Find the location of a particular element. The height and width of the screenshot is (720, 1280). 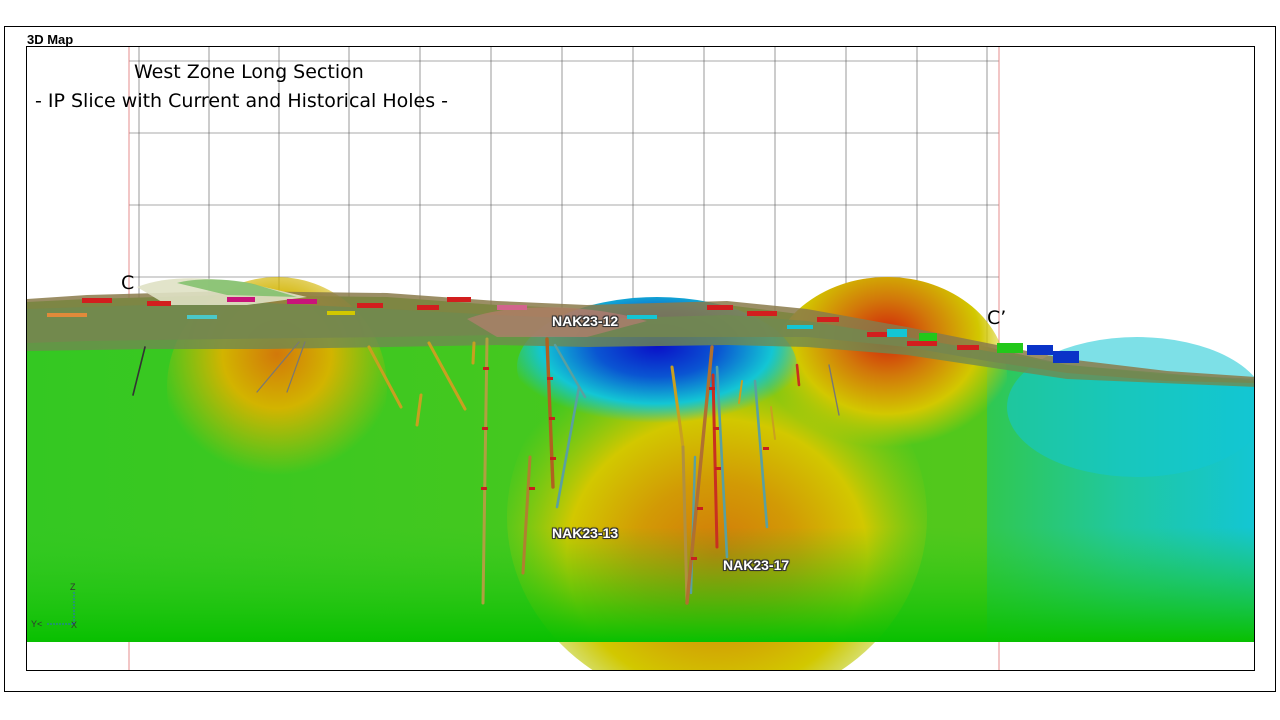

surface-blocks-color is located at coordinates (563, 337).